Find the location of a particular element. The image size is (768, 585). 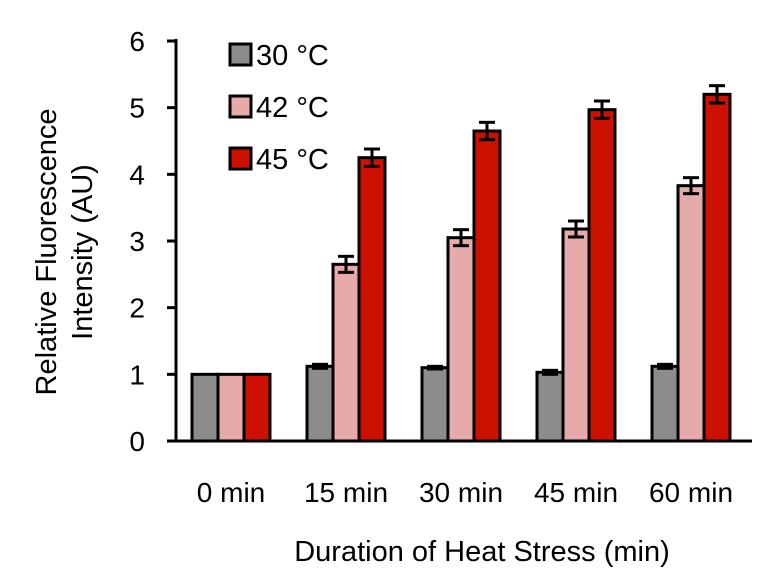

legend: 30 °C 42 °C 45 °C is located at coordinates (278, 108).